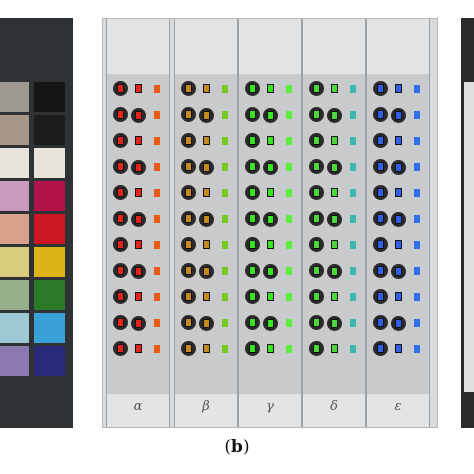 This screenshot has width=474, height=474. What do you see at coordinates (206, 406) in the screenshot?
I see `strip-label: β` at bounding box center [206, 406].